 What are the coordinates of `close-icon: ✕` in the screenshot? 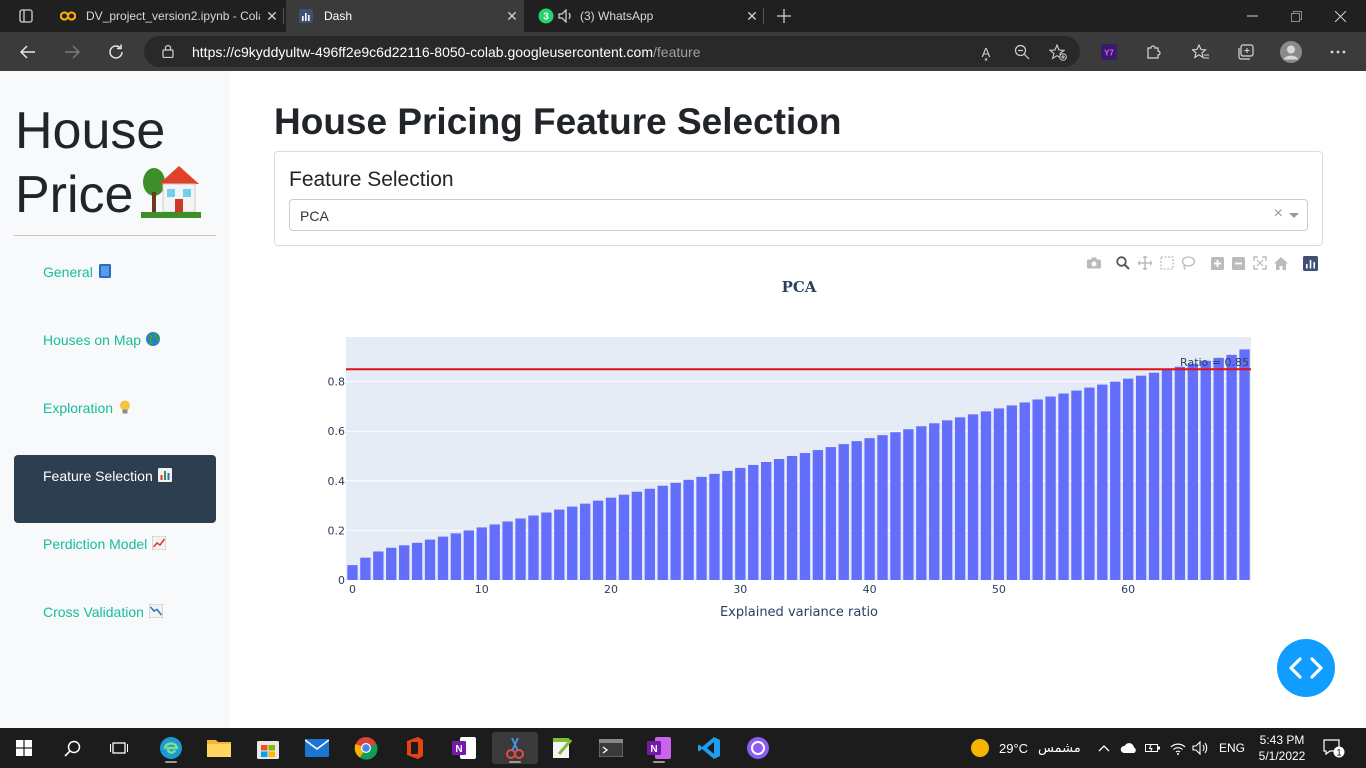 It's located at (272, 15).